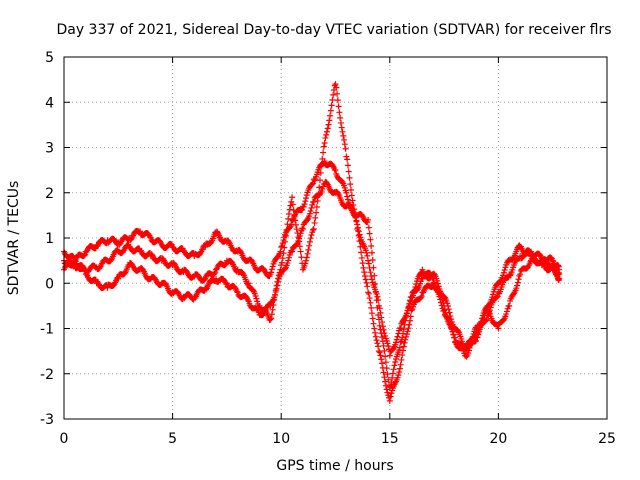 This screenshot has width=640, height=480. What do you see at coordinates (334, 466) in the screenshot?
I see `x-axis-label: GPS time / hours` at bounding box center [334, 466].